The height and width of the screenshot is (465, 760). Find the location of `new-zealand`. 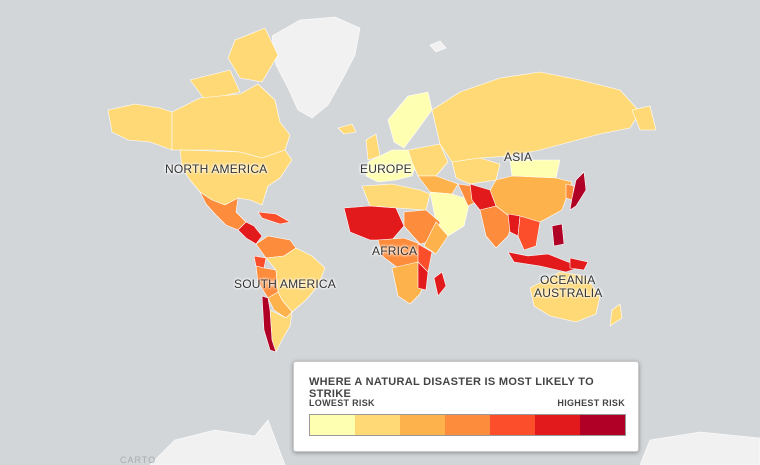

new-zealand is located at coordinates (616, 315).